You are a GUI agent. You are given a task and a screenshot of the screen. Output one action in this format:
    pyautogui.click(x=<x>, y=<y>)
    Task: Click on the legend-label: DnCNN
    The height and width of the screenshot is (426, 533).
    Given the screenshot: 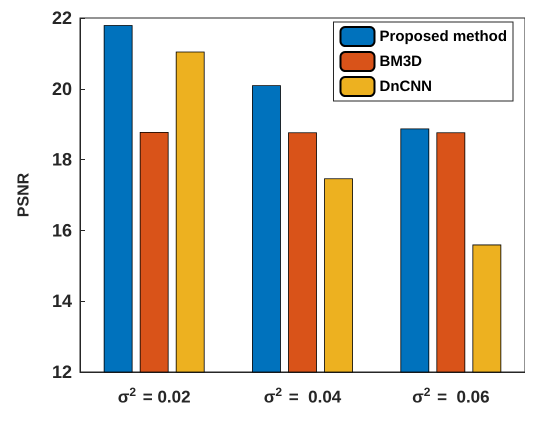 What is the action you would take?
    pyautogui.click(x=405, y=86)
    